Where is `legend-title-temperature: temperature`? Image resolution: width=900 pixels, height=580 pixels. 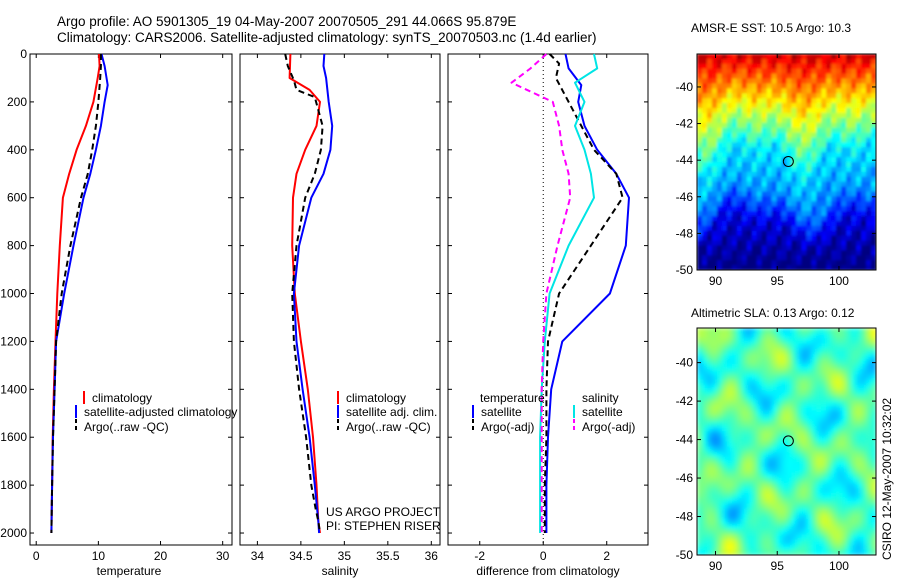 legend-title-temperature: temperature is located at coordinates (512, 398).